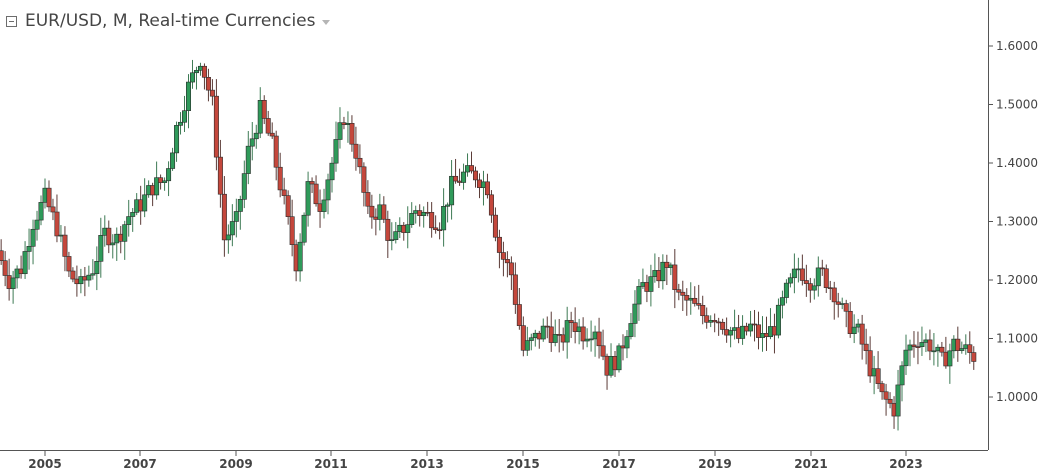  Describe the element at coordinates (1017, 222) in the screenshot. I see `price-tick-label: 1.3000` at that location.